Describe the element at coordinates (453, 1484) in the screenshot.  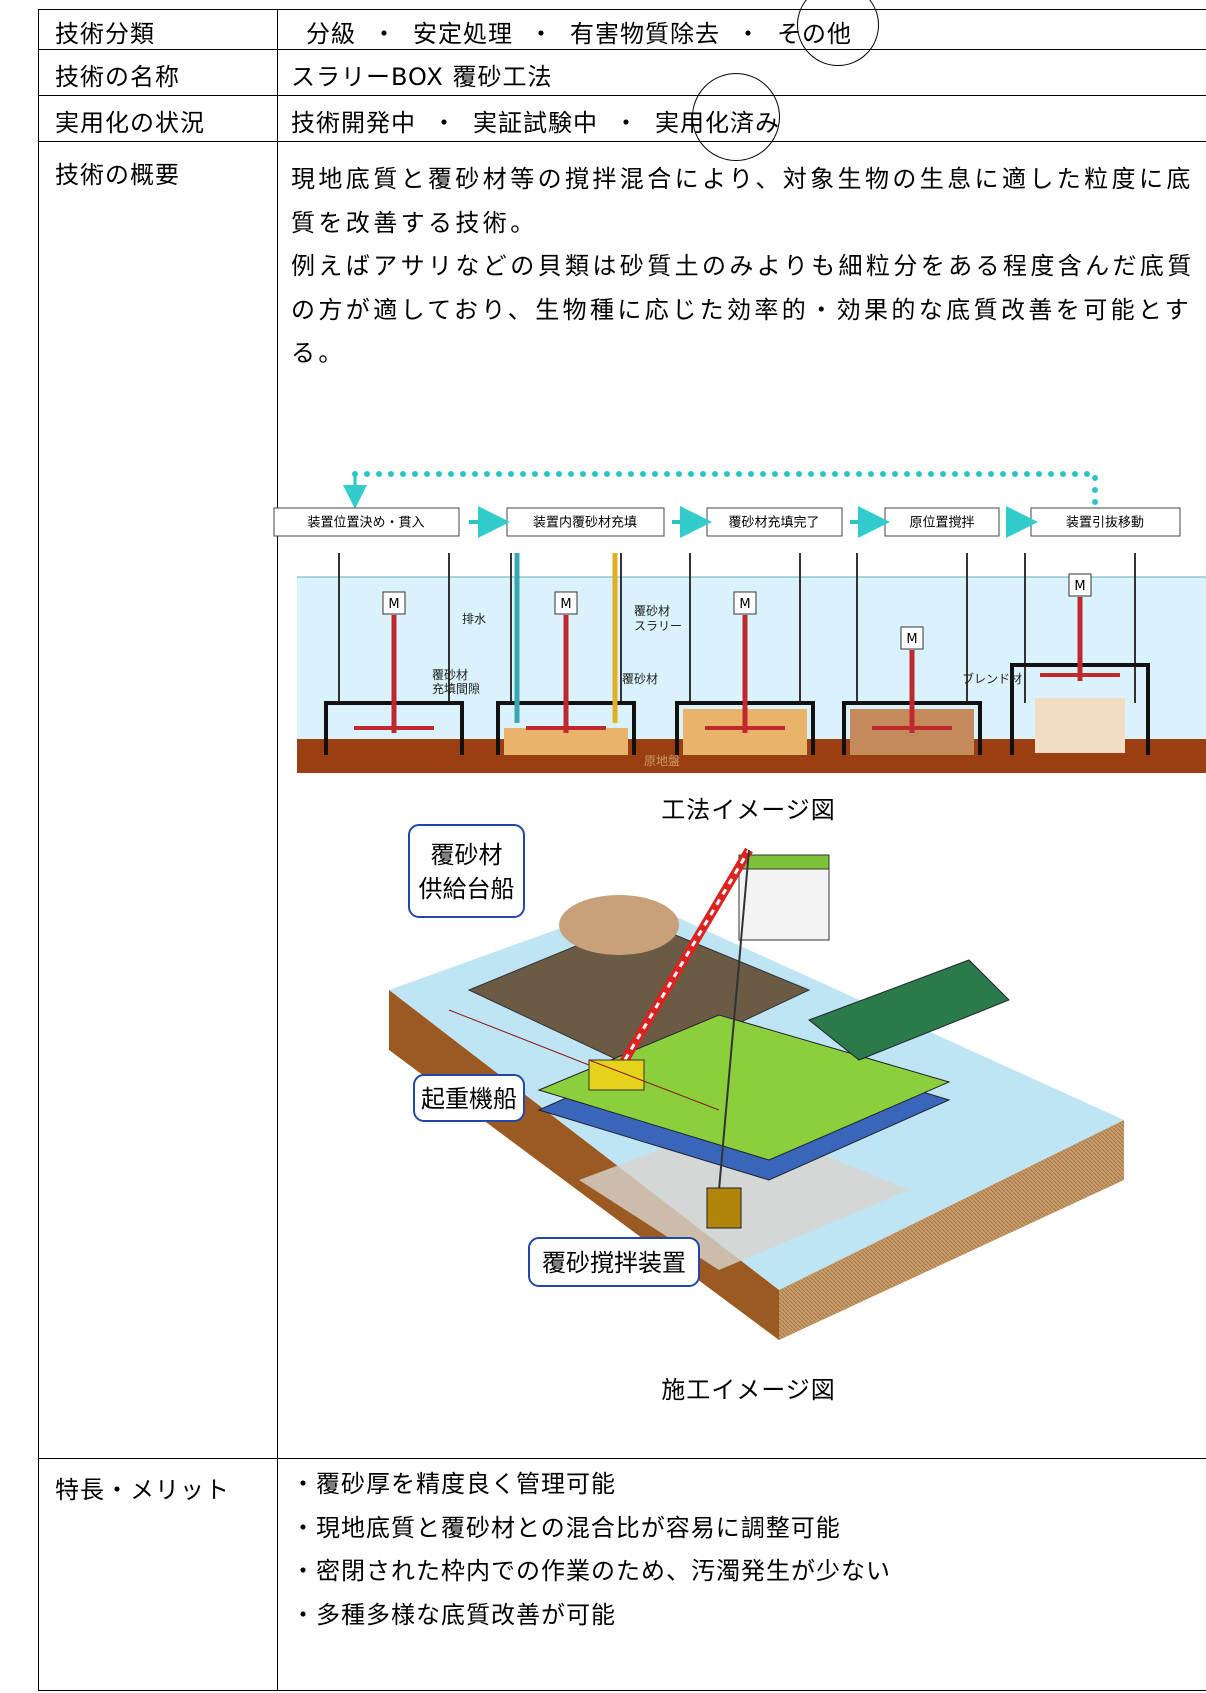
I see `bullet: ・覆砂厚を精度良く管理可能` at that location.